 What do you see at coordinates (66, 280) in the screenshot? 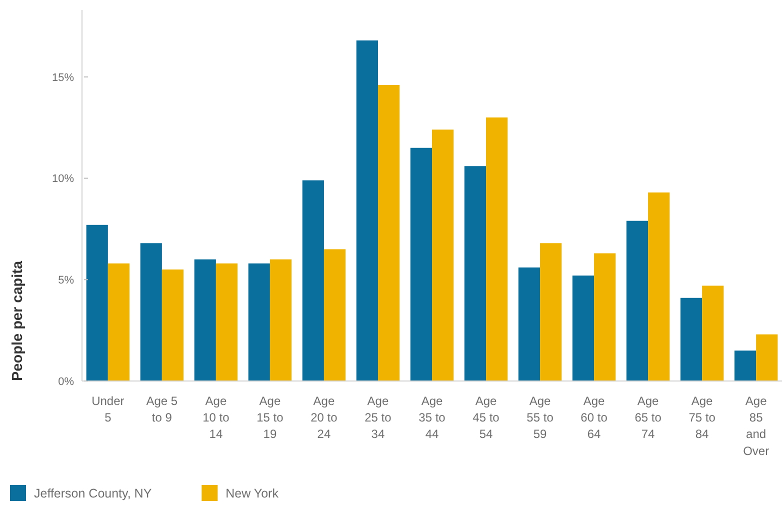
I see `y-tick-label: 5%` at bounding box center [66, 280].